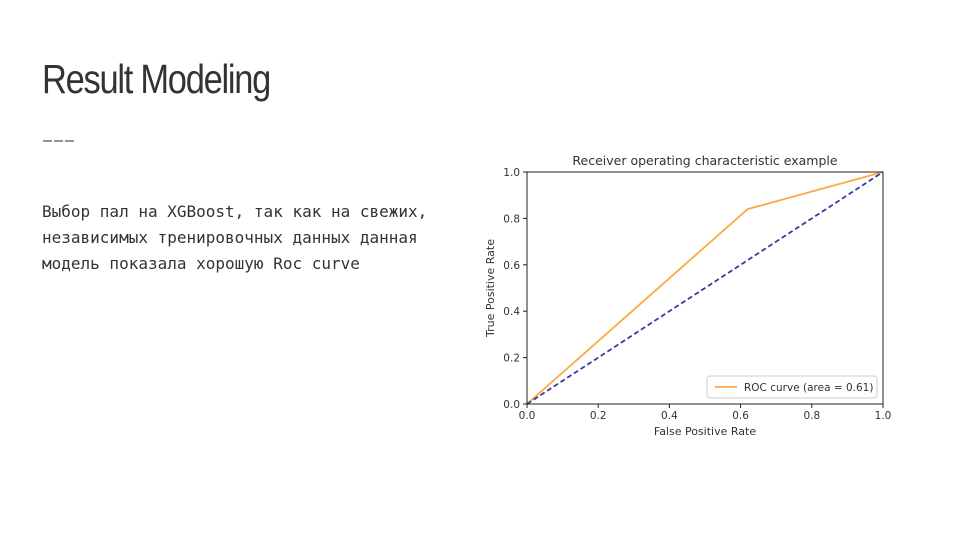 The height and width of the screenshot is (540, 960). I want to click on y-tick-label: 0.4, so click(511, 312).